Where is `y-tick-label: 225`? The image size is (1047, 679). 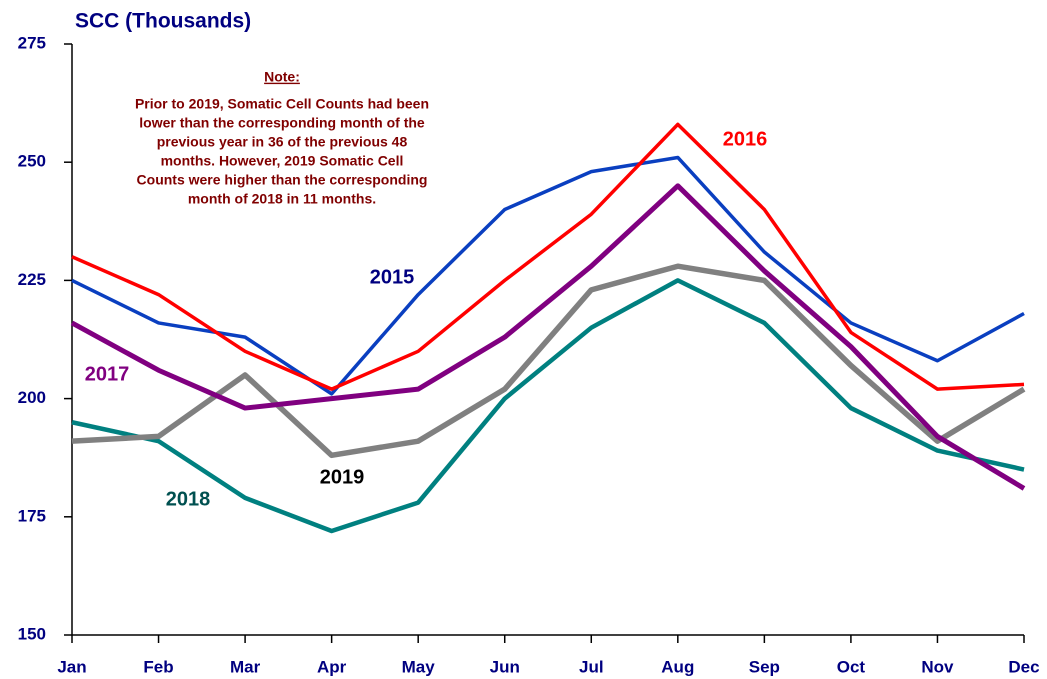 y-tick-label: 225 is located at coordinates (32, 279).